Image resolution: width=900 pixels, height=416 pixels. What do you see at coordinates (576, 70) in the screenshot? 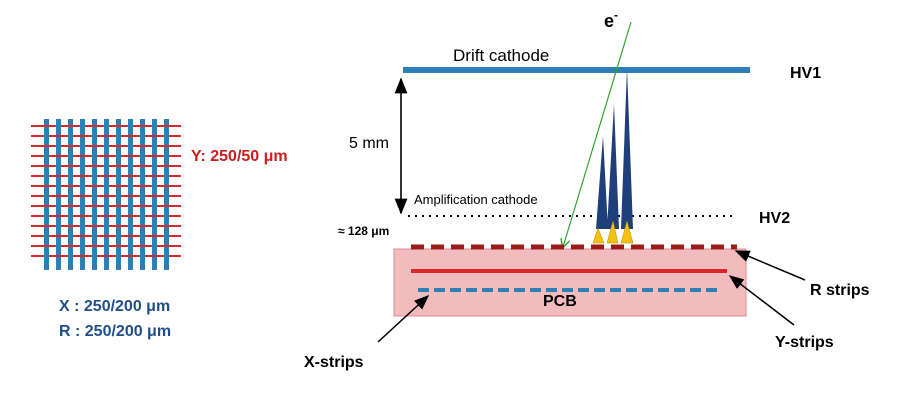
I see `drift-cathode-bar` at bounding box center [576, 70].